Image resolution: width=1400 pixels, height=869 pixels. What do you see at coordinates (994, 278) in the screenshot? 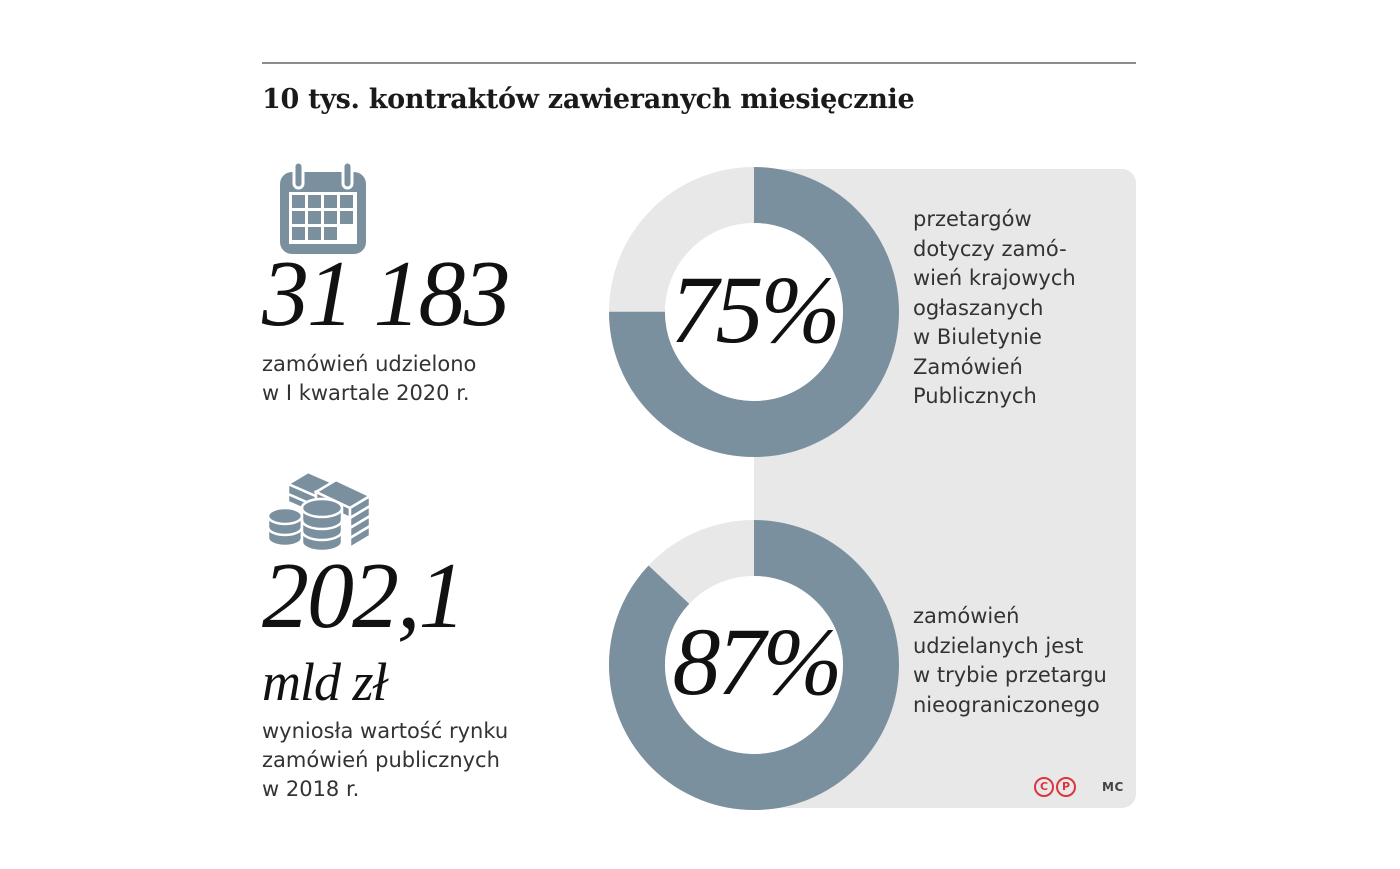
I see `desc-line: wień krajowych` at bounding box center [994, 278].